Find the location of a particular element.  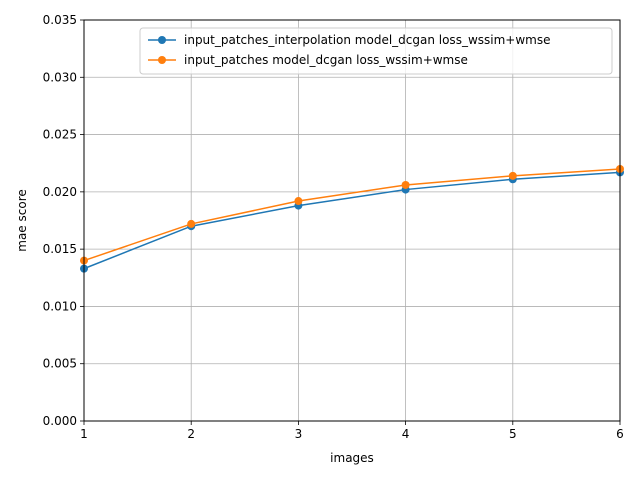

y-tick-label: 0.030 is located at coordinates (60, 77).